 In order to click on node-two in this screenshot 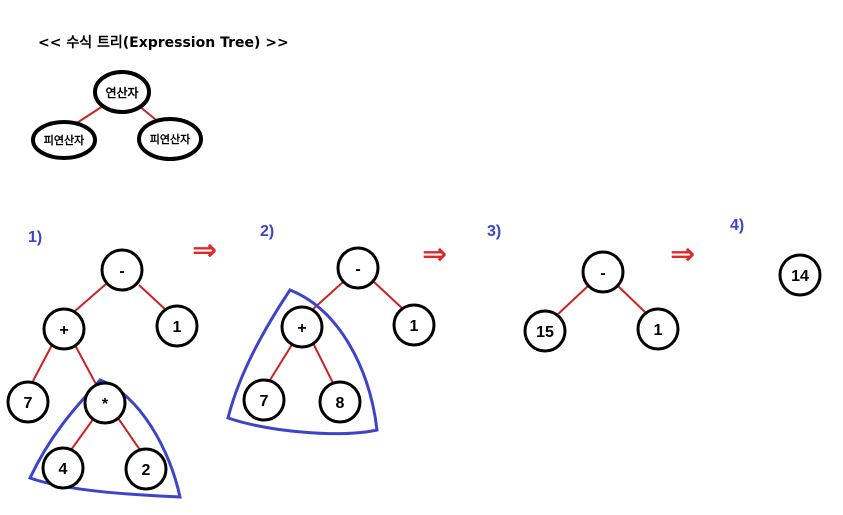, I will do `click(146, 469)`.